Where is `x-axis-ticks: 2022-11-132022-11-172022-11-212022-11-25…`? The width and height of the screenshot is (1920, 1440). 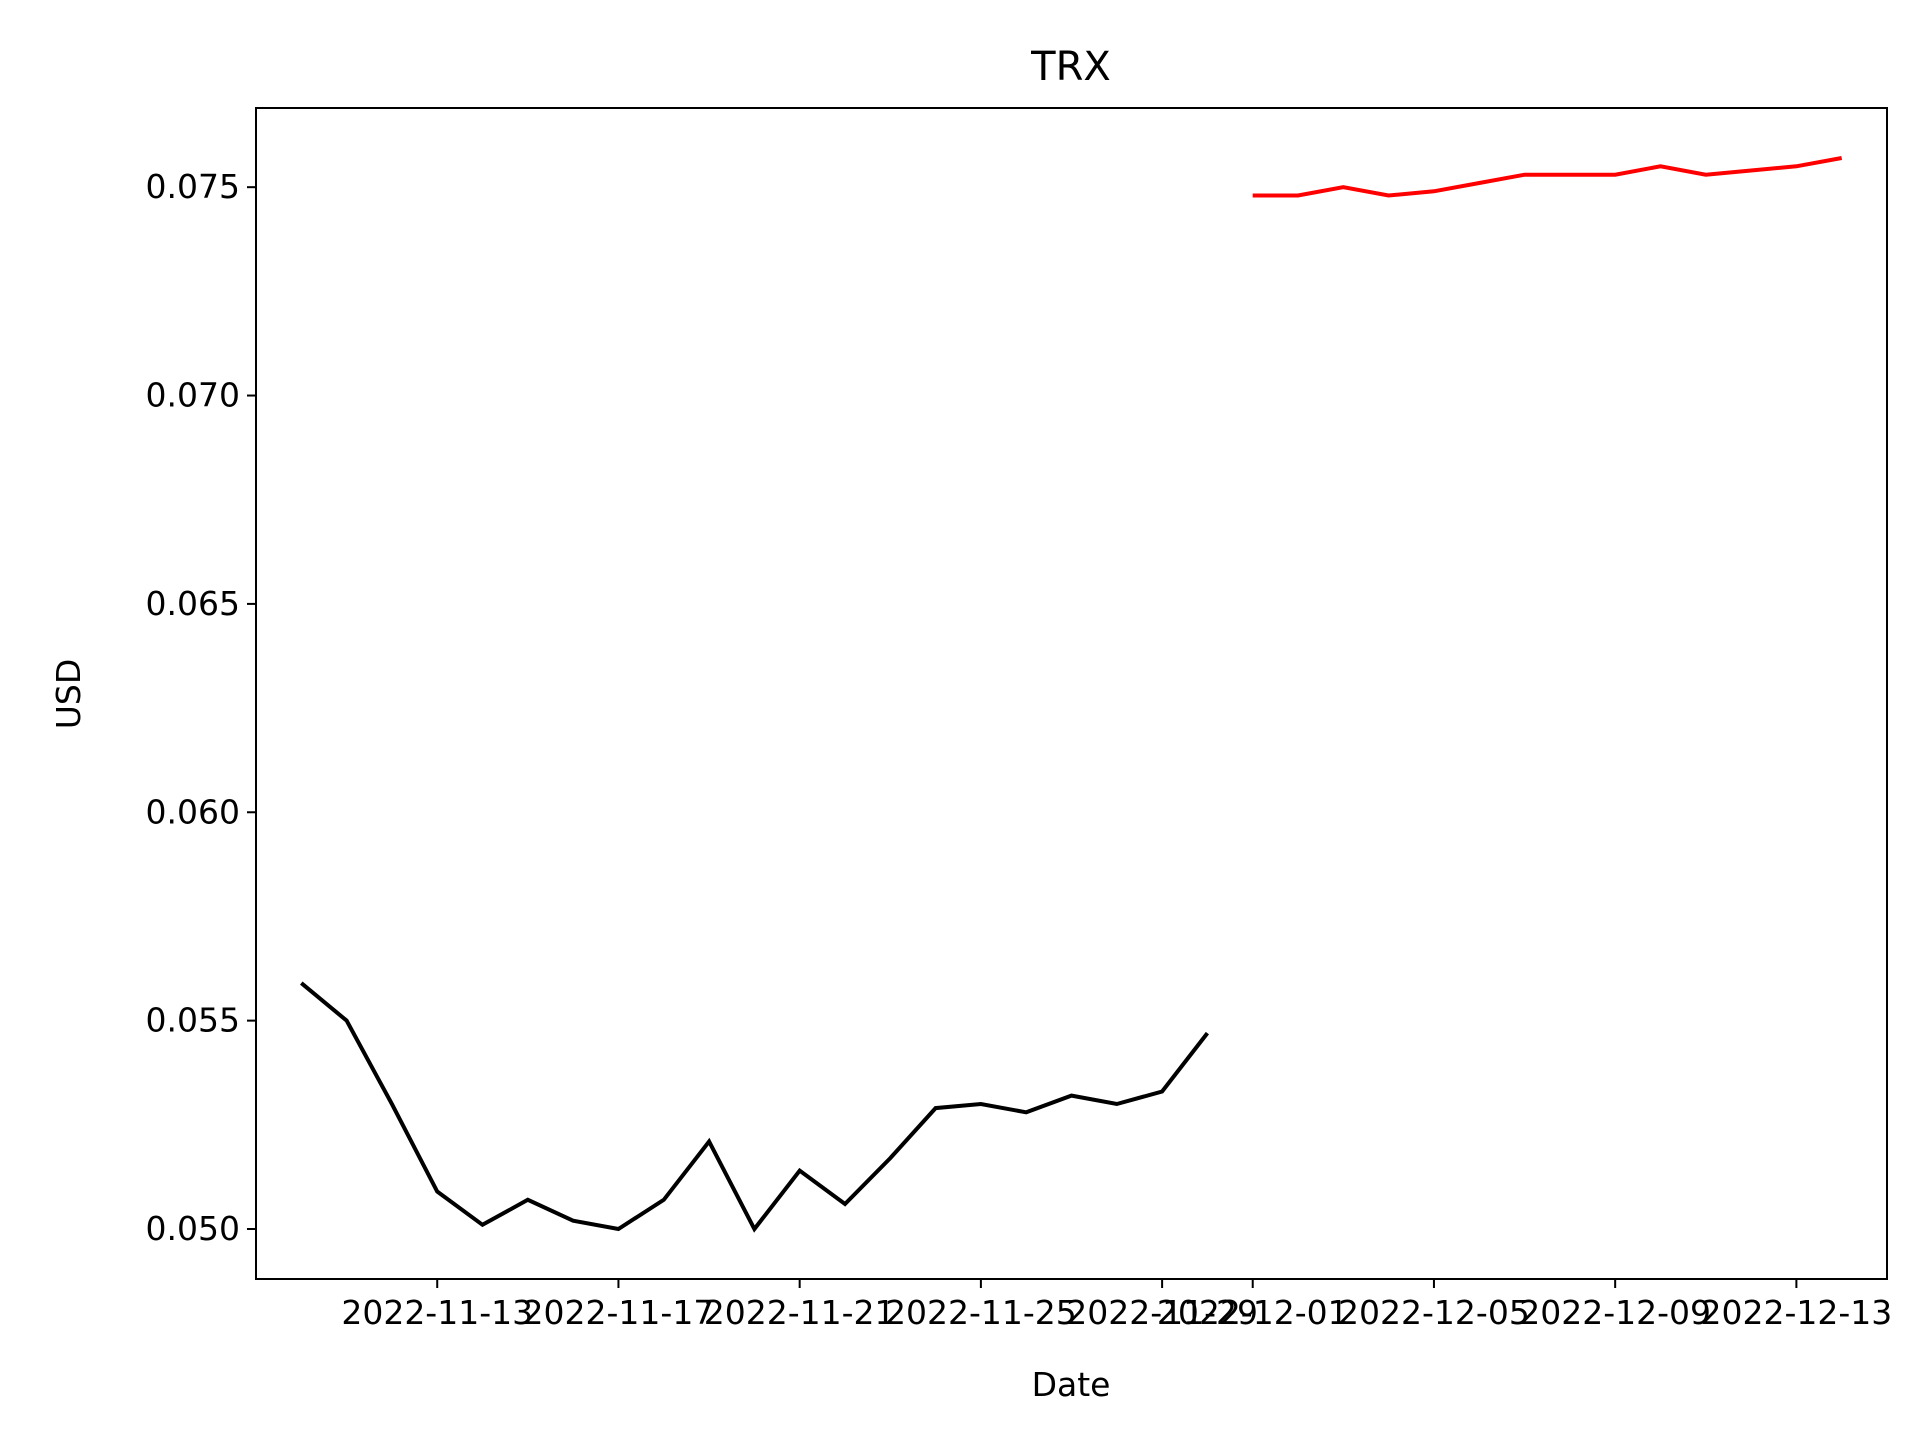
x-axis-ticks: 2022-11-132022-11-172022-11-212022-11-25… is located at coordinates (1116, 1305).